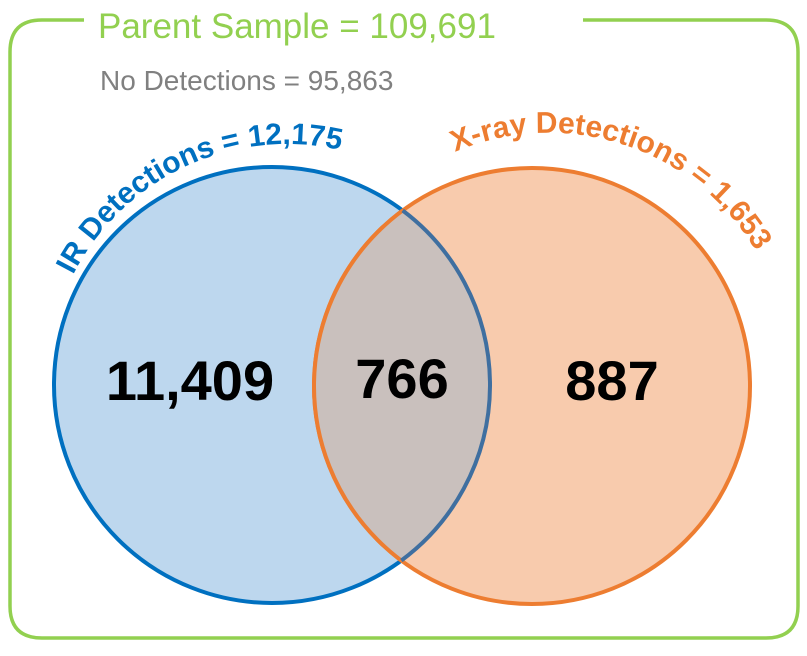  Describe the element at coordinates (190, 380) in the screenshot. I see `ir-only-count: 11,409` at that location.